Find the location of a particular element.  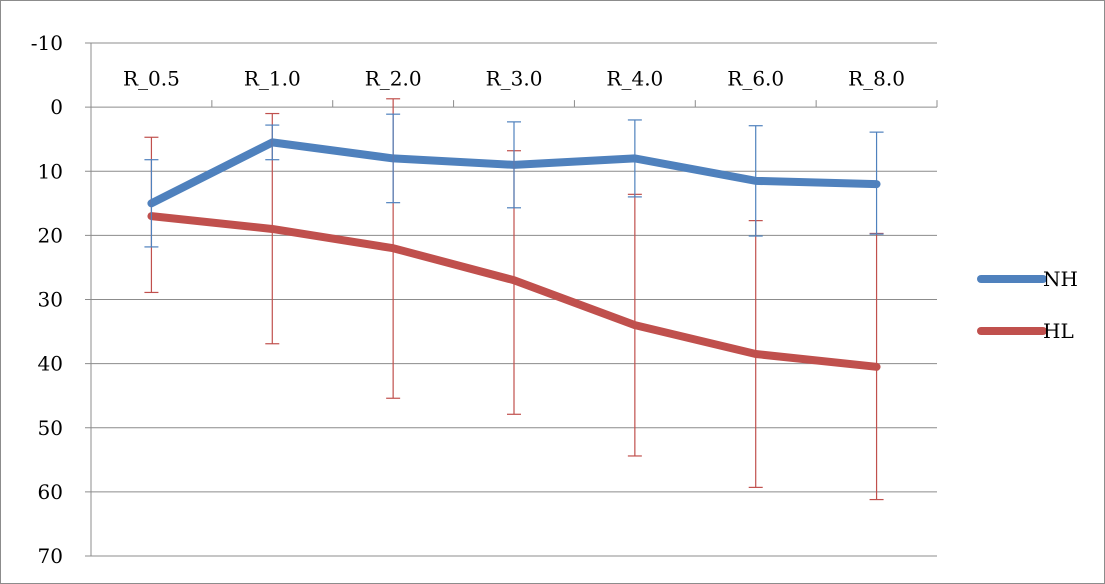

legend: NH HL is located at coordinates (1027, 305).